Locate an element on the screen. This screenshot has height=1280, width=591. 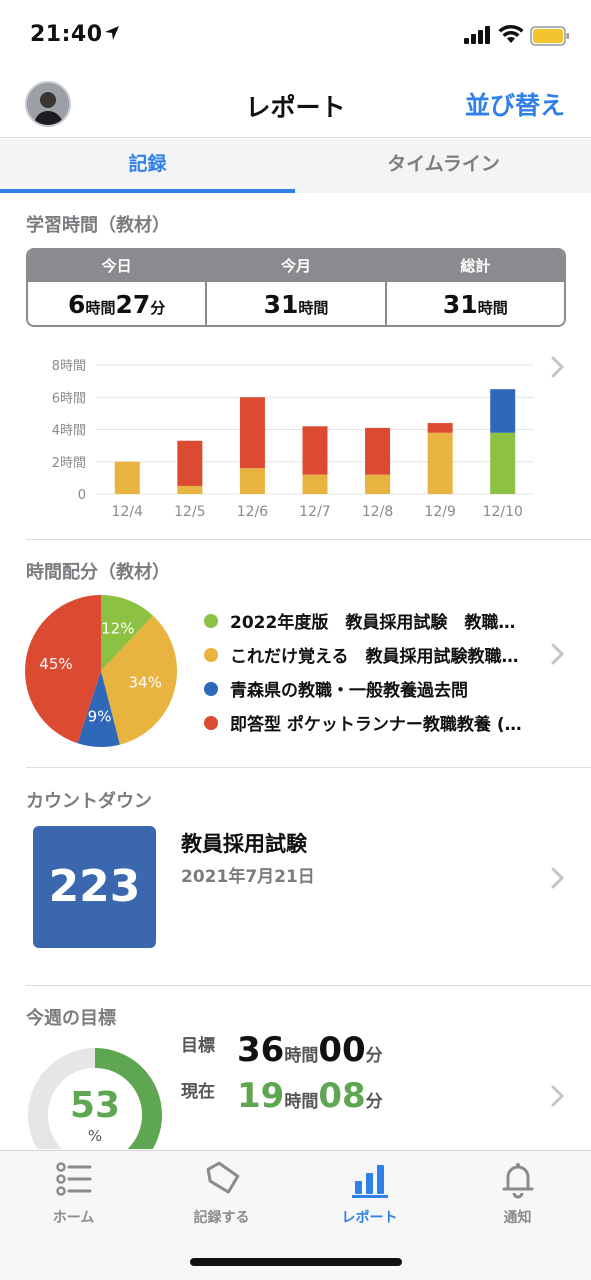
cellular-signal-icon is located at coordinates (477, 35).